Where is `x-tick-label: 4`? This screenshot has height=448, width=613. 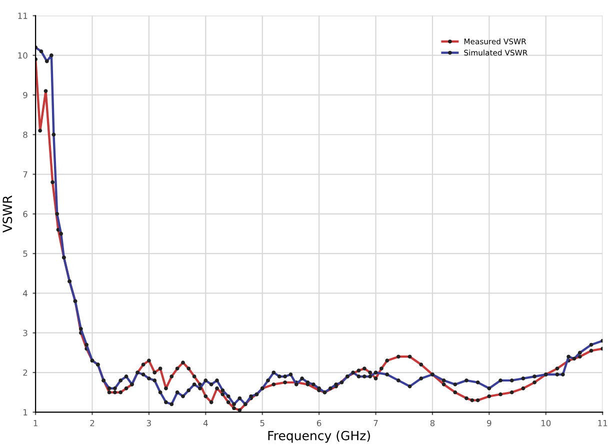 x-tick-label: 4 is located at coordinates (205, 423).